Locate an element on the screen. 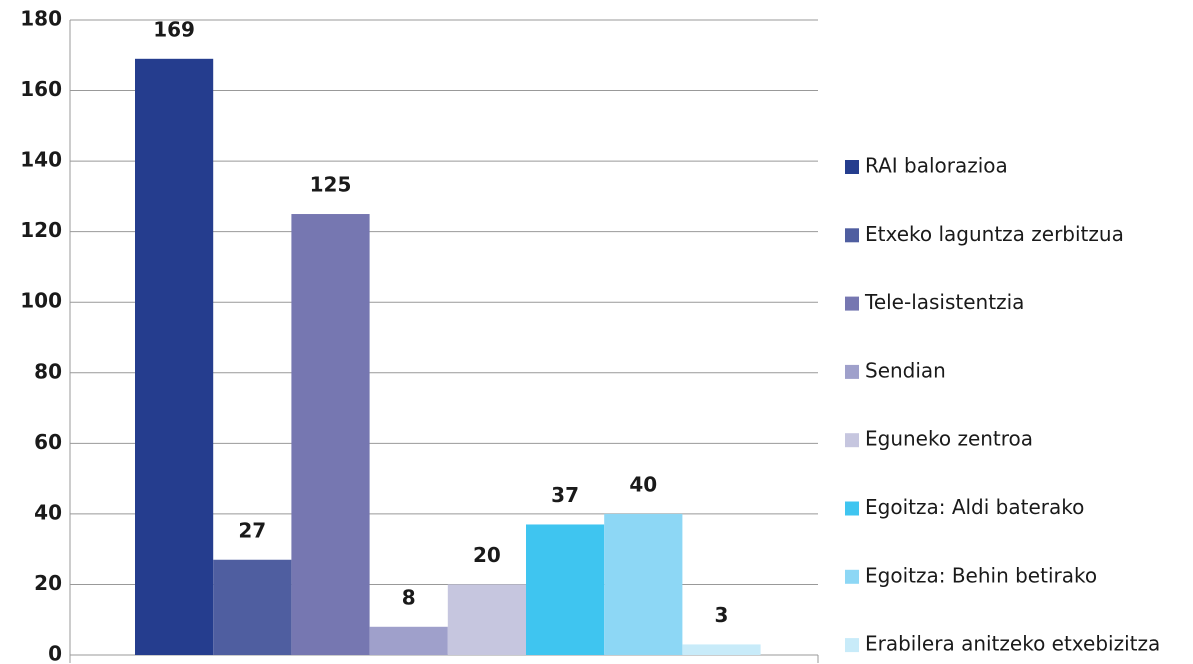 The width and height of the screenshot is (1193, 664). legend-label: Tele-lasistentzia is located at coordinates (944, 302).